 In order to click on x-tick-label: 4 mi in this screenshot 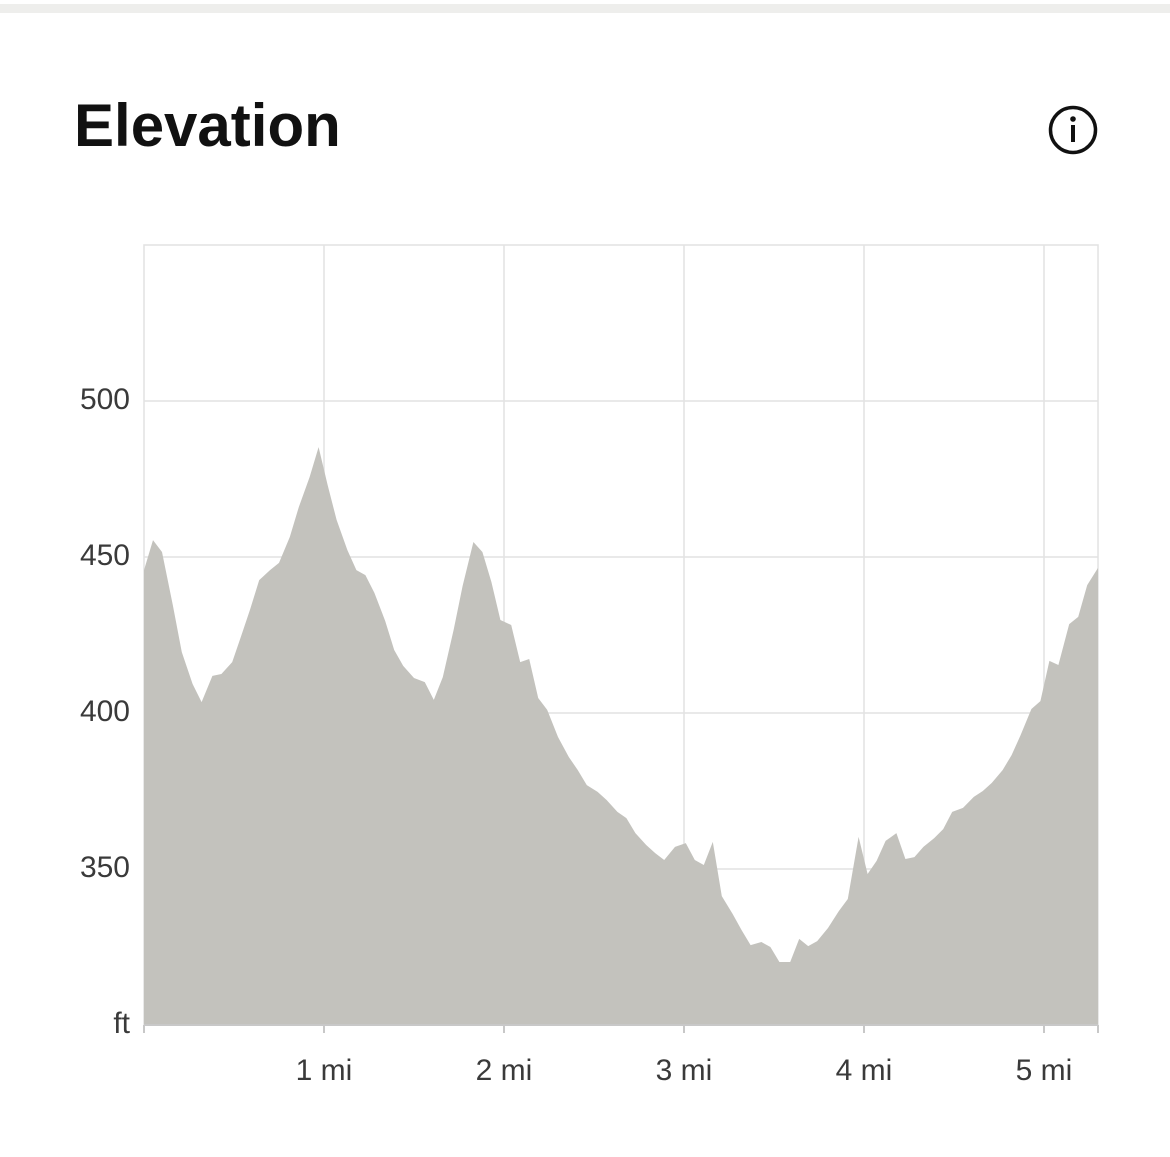, I will do `click(864, 1070)`.